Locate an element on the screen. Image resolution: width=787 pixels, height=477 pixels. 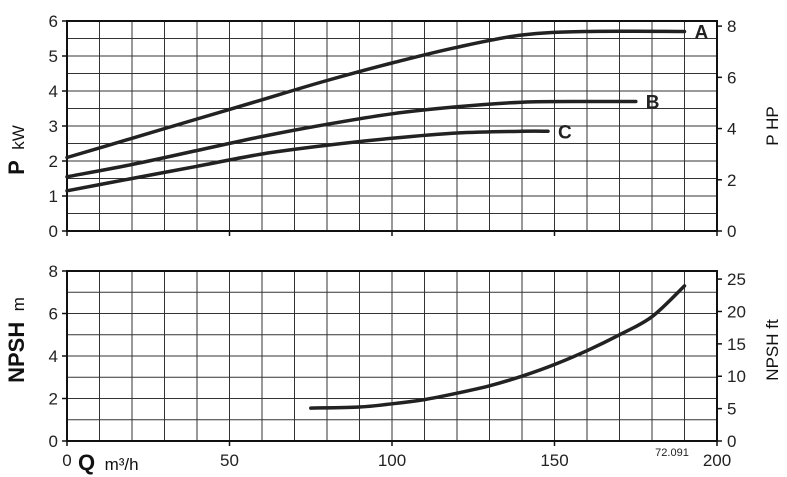
npsh-right-tick-label: 0 is located at coordinates (731, 441).